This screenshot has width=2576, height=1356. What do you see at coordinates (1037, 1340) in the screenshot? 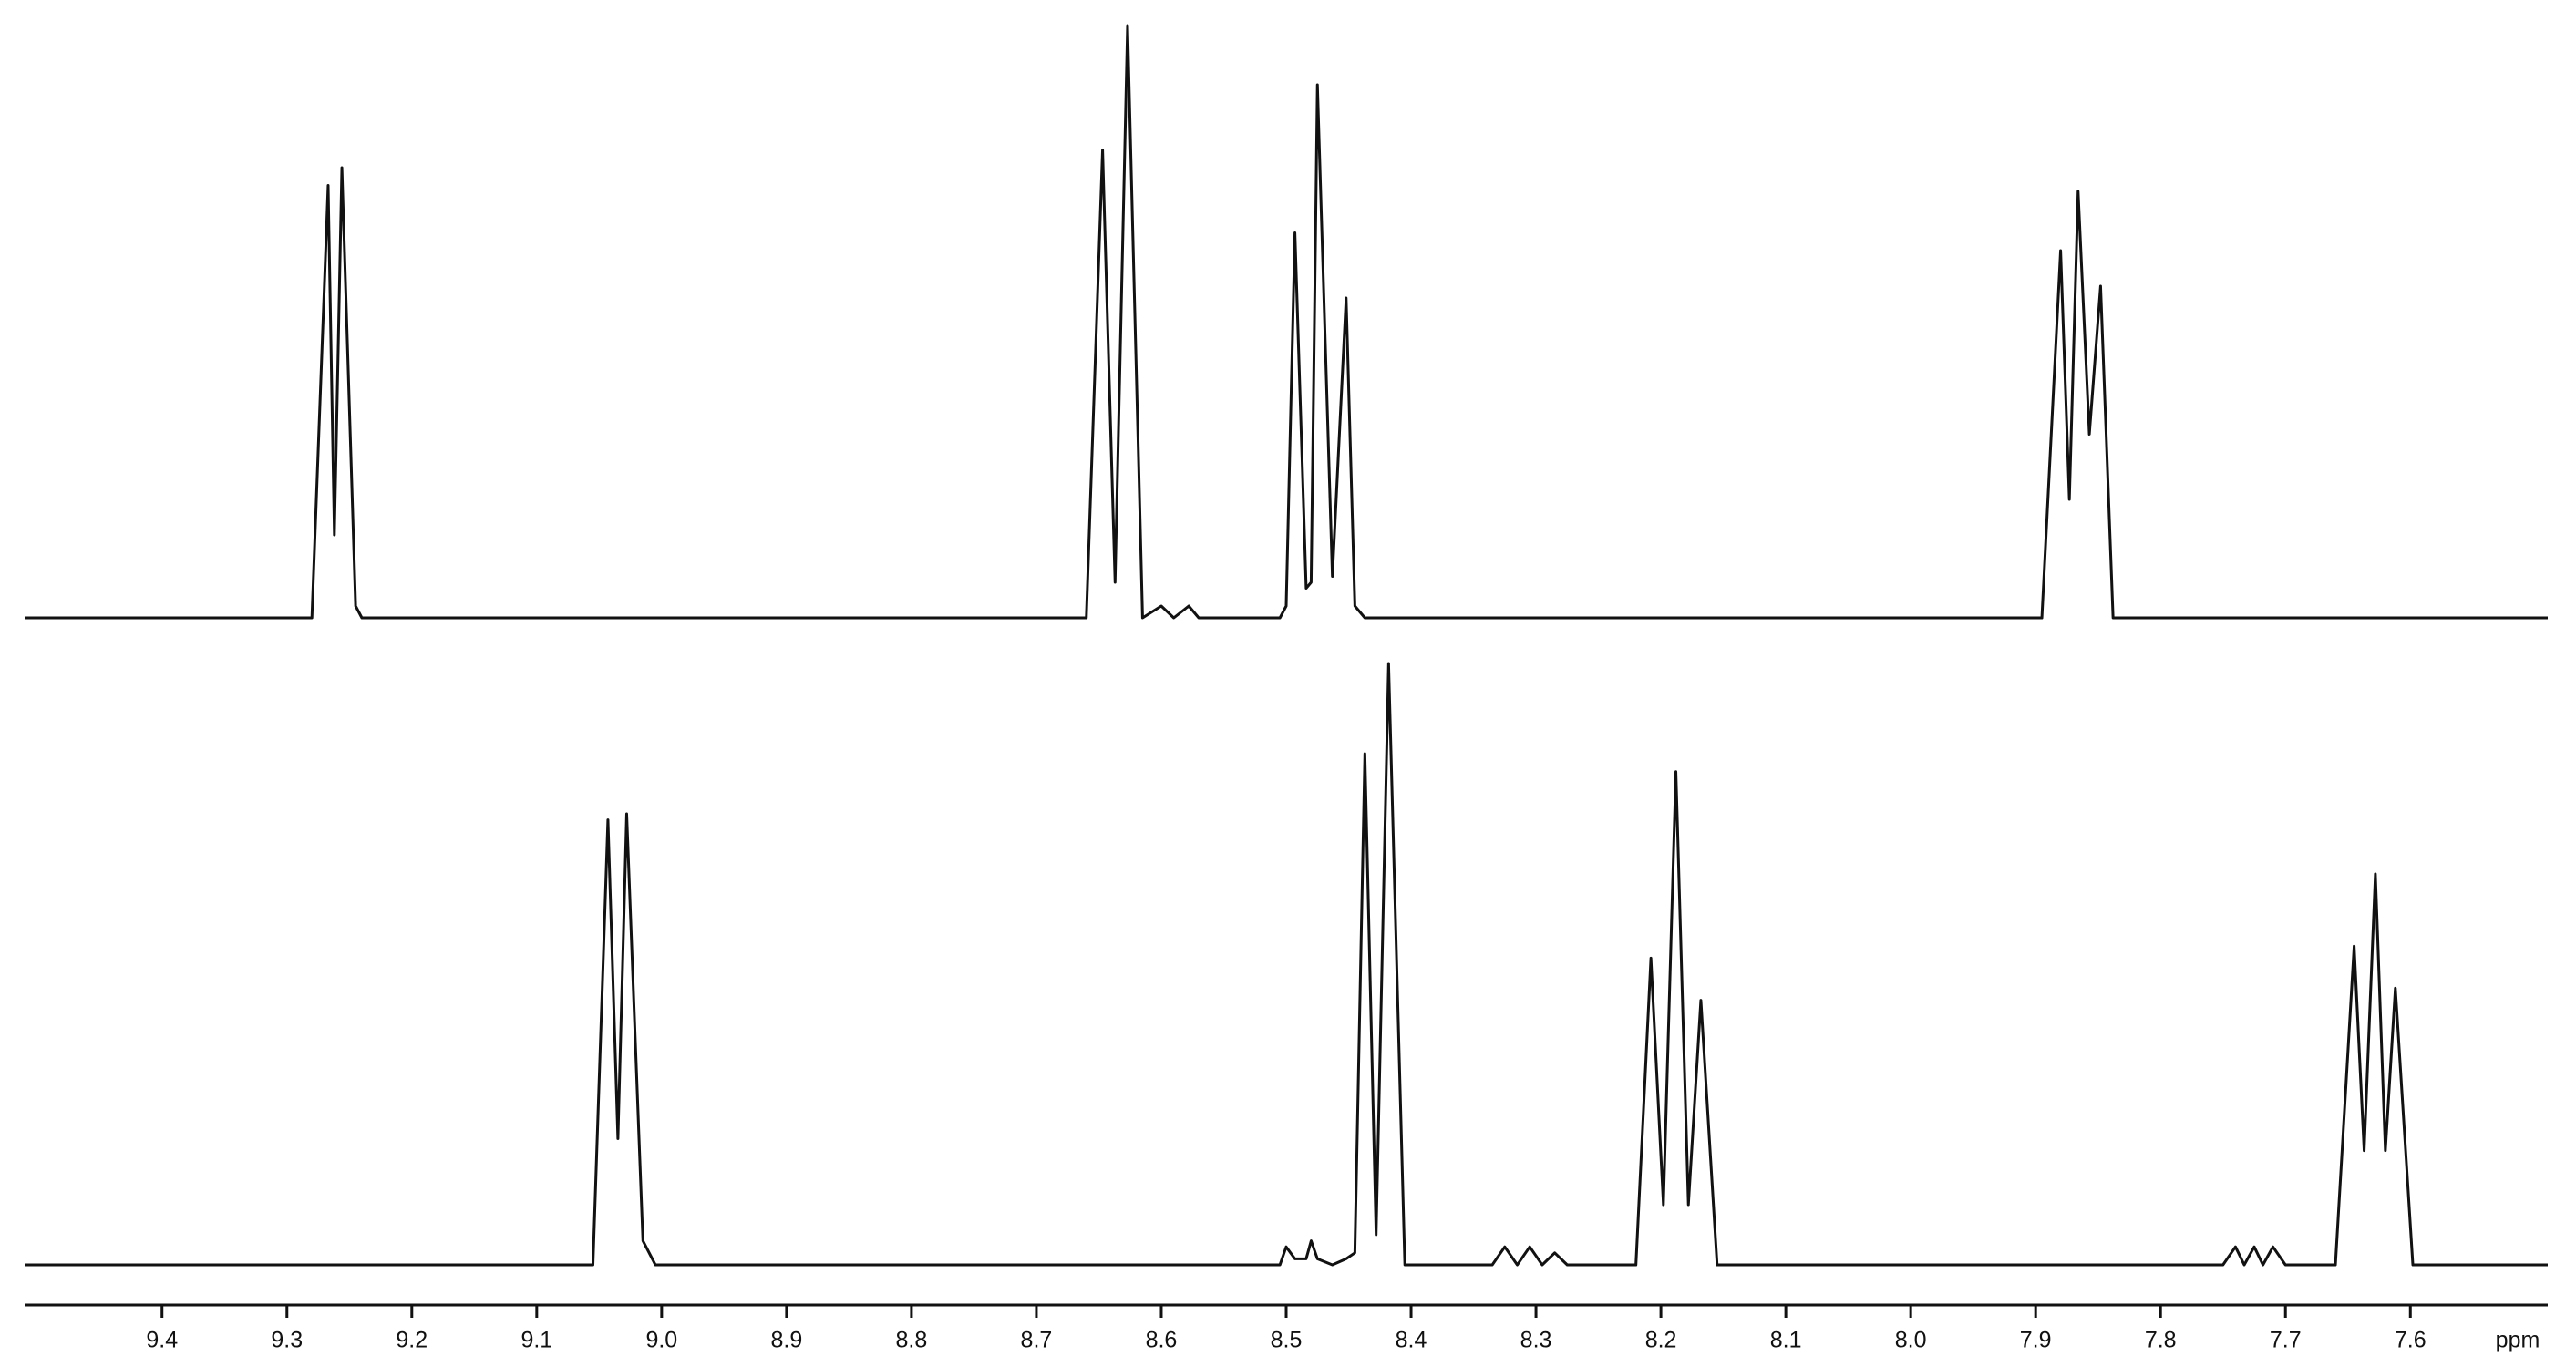
I see `x-tick-label: 8.7` at bounding box center [1037, 1340].